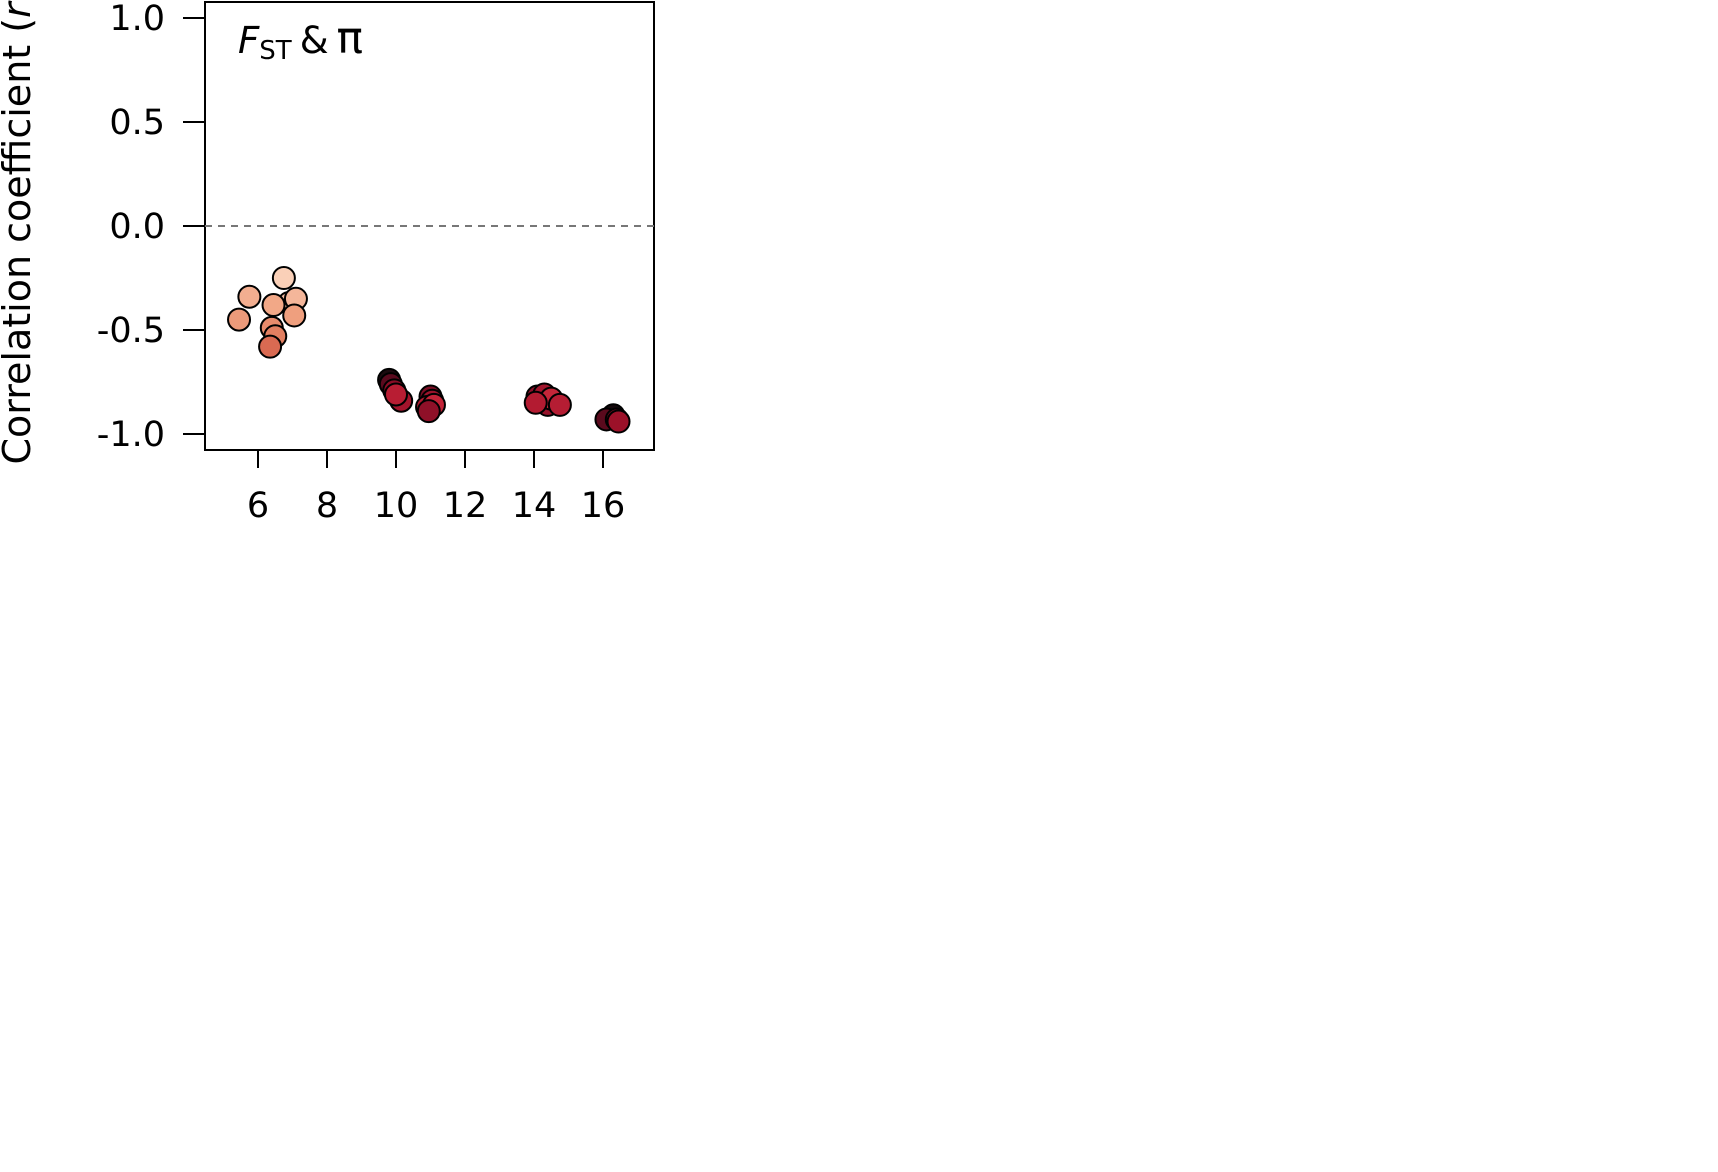 This screenshot has width=1718, height=1172. Describe the element at coordinates (137, 123) in the screenshot. I see `y-tick-label: 0.5` at that location.